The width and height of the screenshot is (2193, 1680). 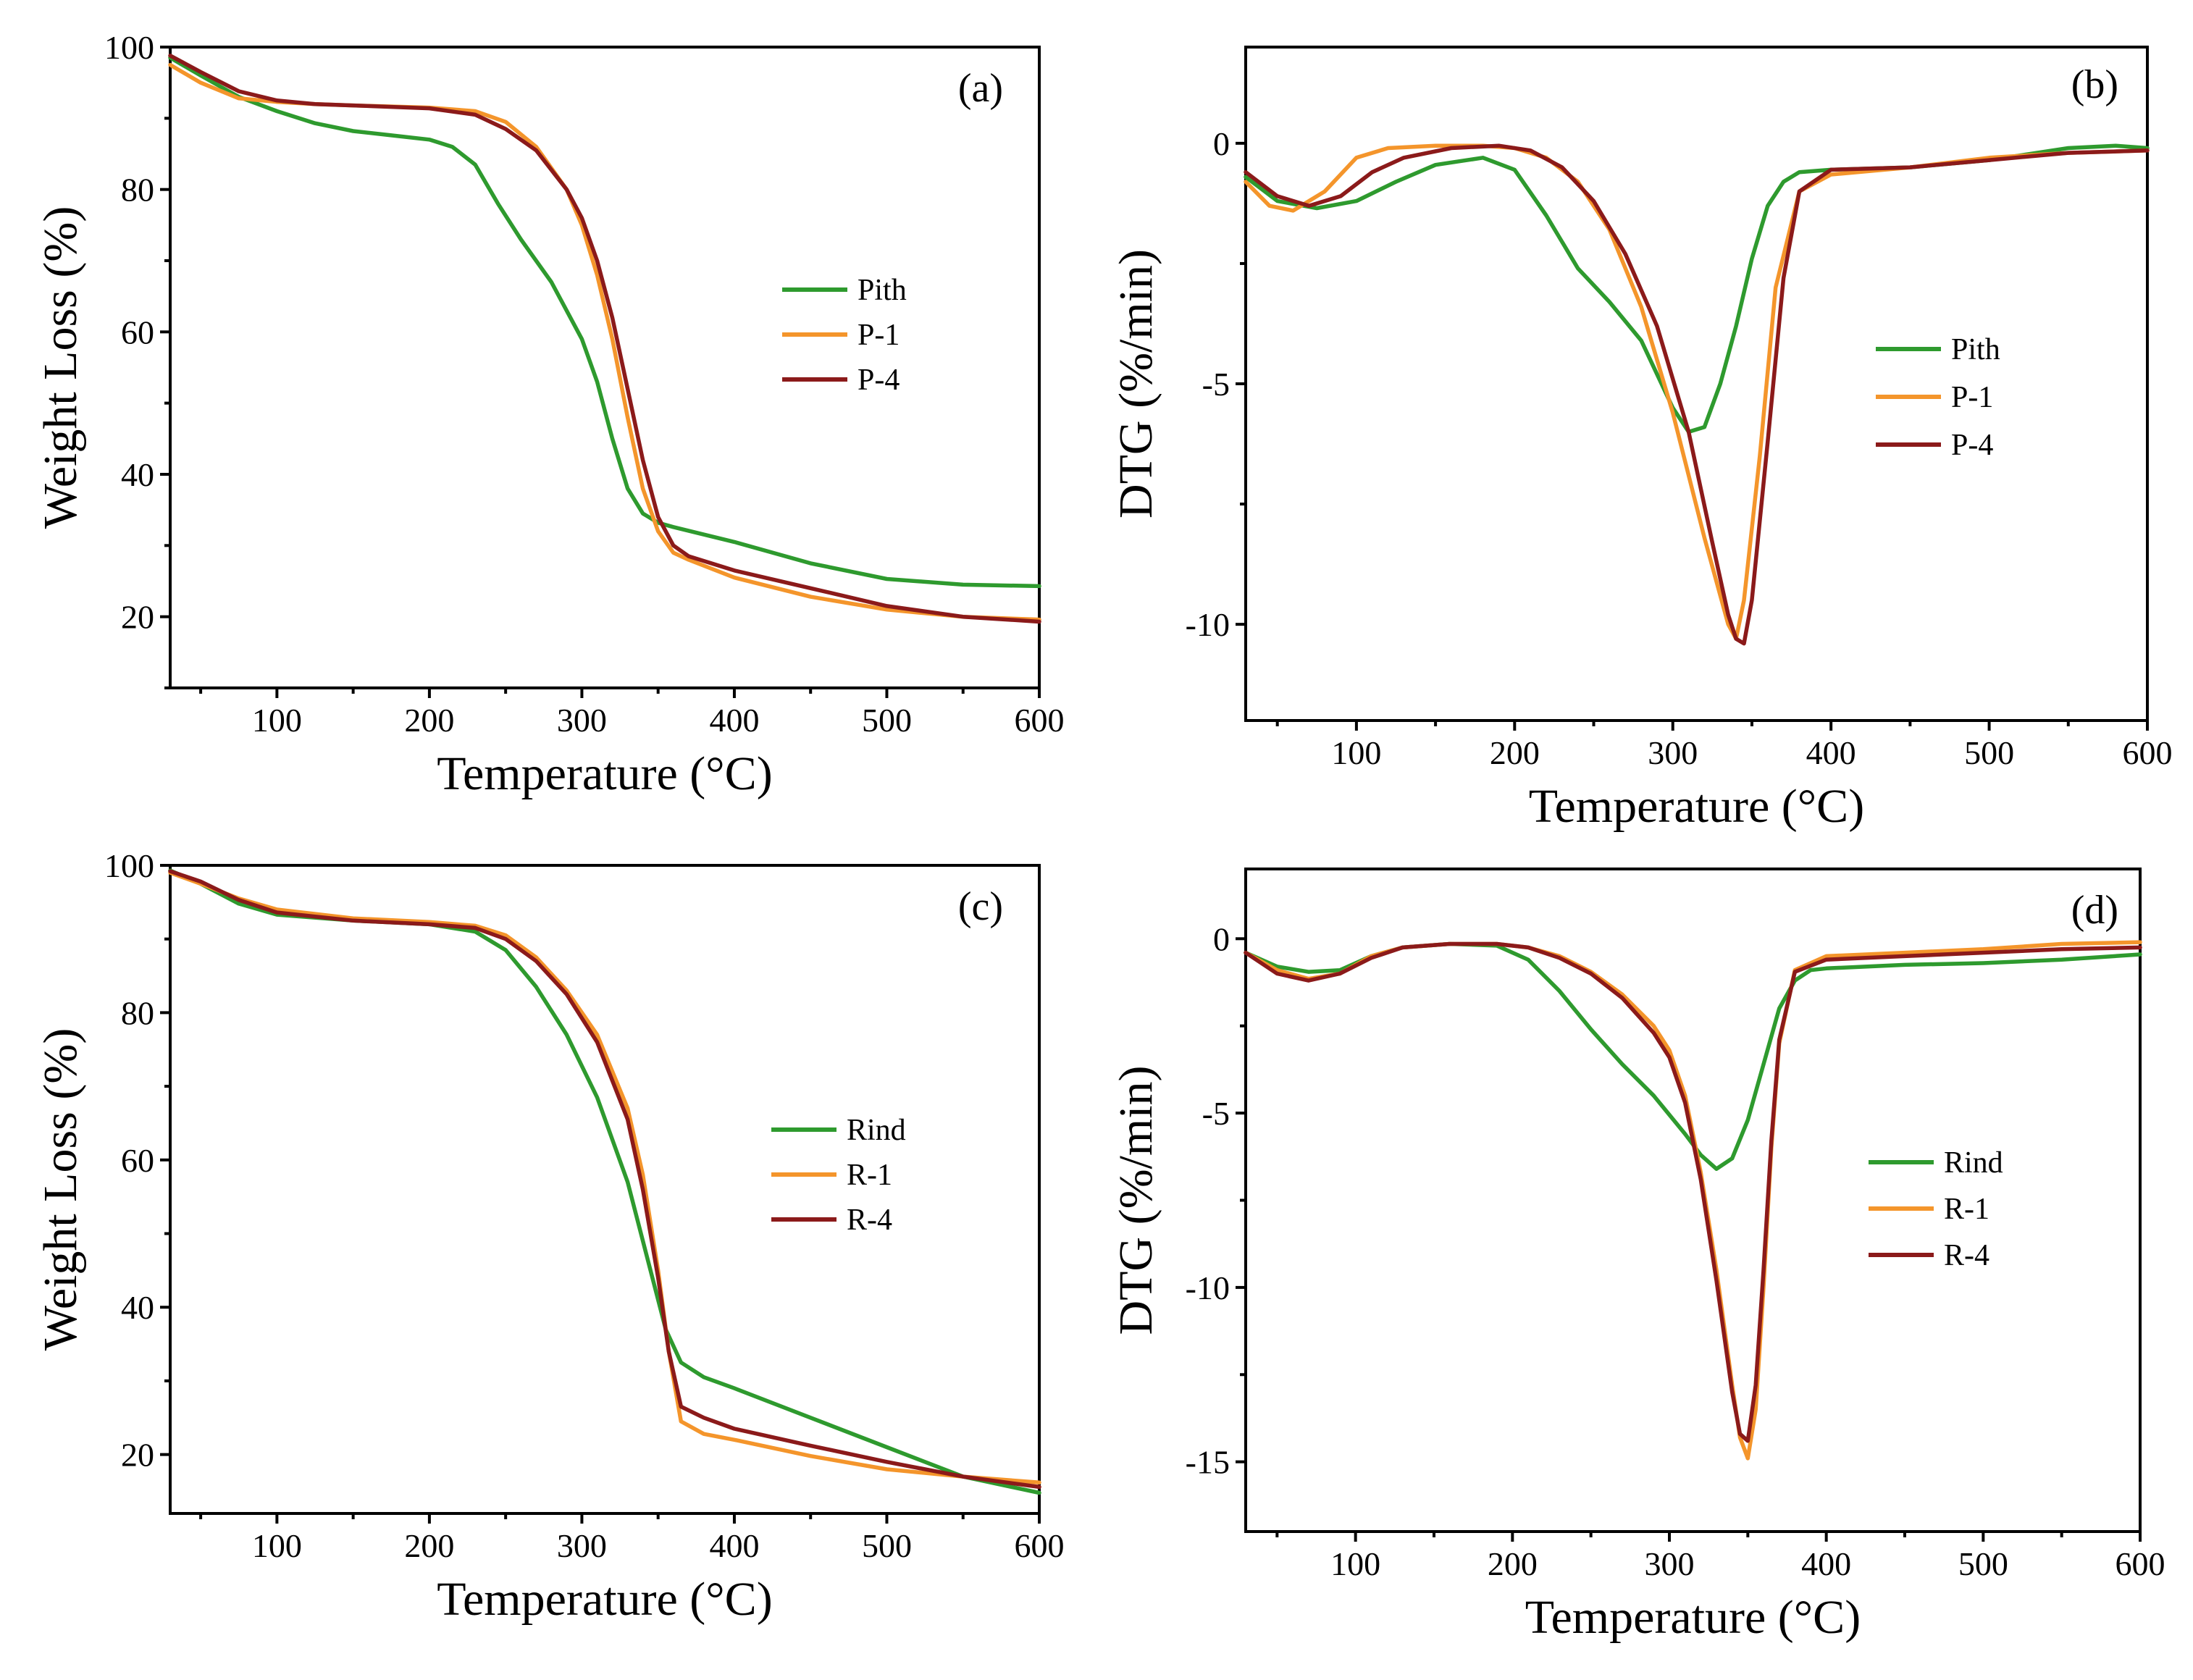 What do you see at coordinates (1208, 1462) in the screenshot?
I see `y-tick-label: -15` at bounding box center [1208, 1462].